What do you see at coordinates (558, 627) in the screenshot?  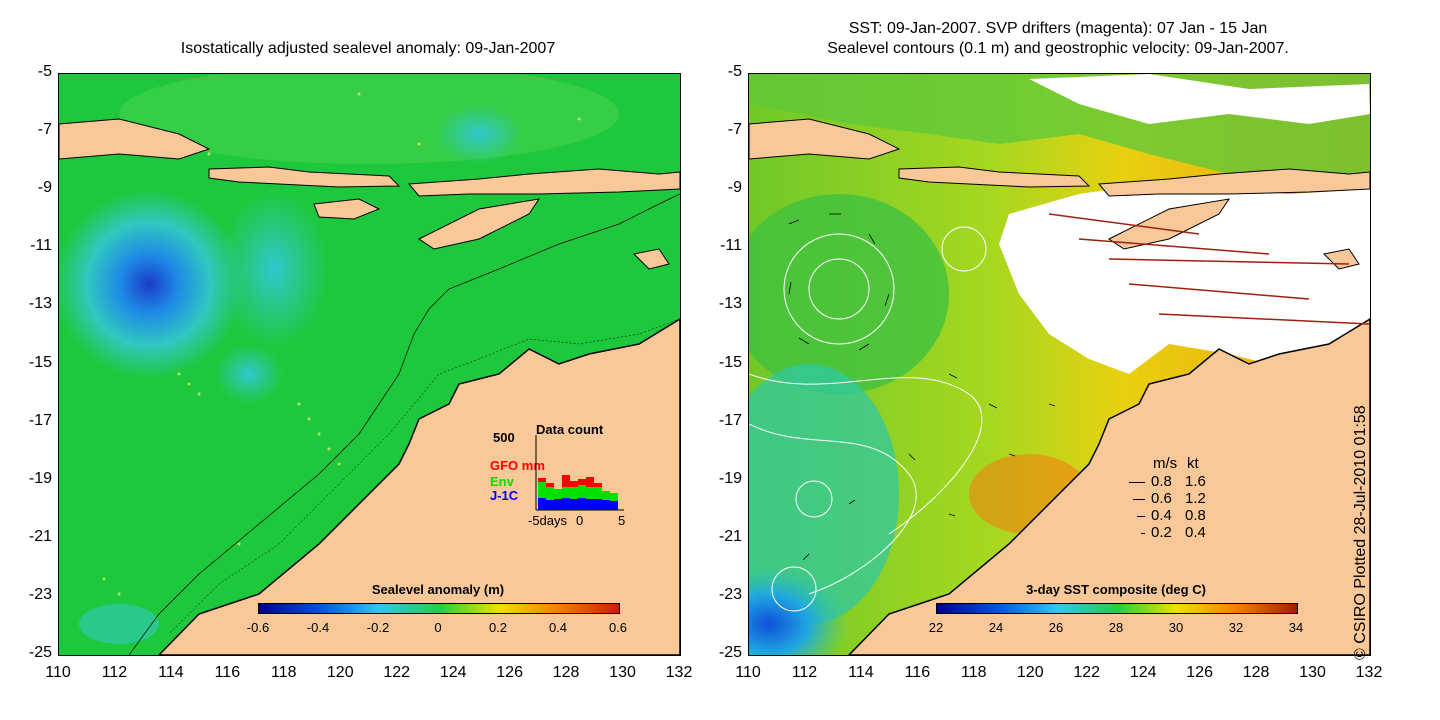 I see `colorbar-tick-label: 0.4` at bounding box center [558, 627].